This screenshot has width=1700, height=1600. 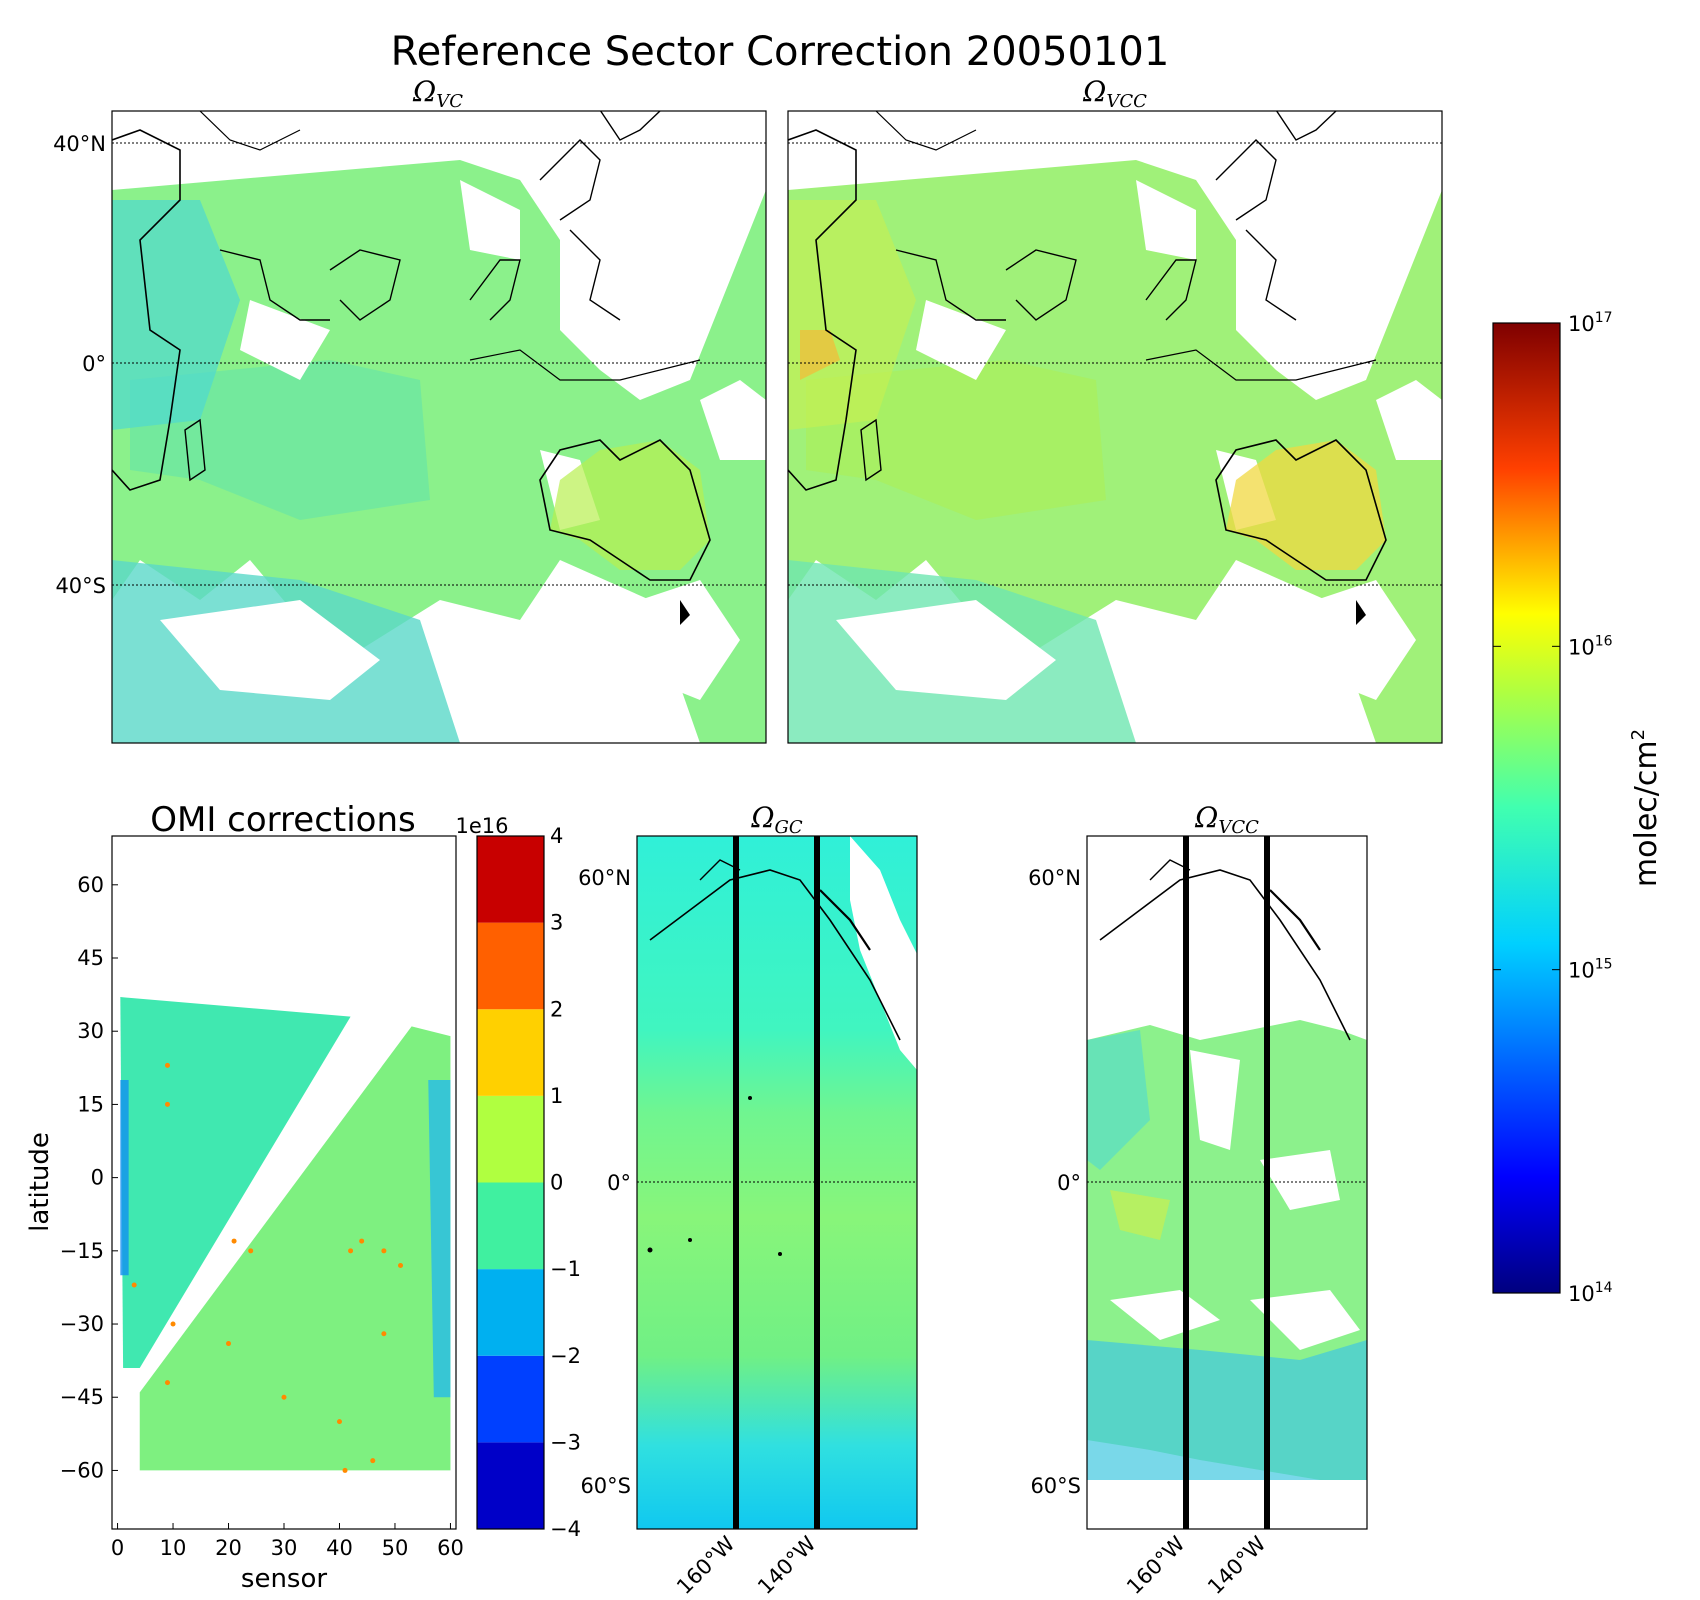 I want to click on omi-chart-title: OMI corrections, so click(x=283, y=820).